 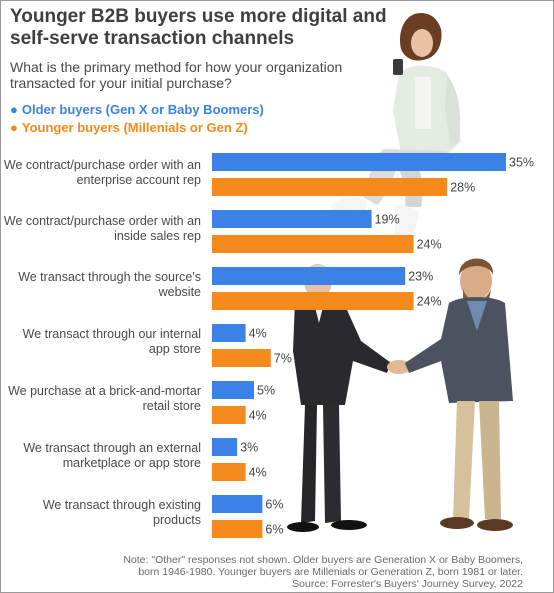 I want to click on value-label-older-3: 4%, so click(x=258, y=334).